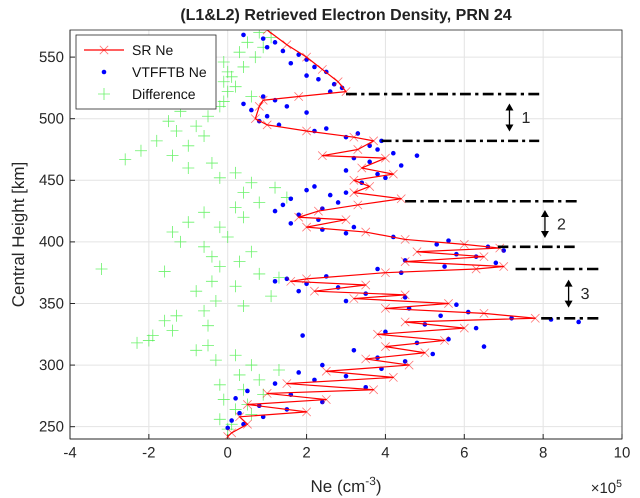 The image size is (640, 498). Describe the element at coordinates (149, 453) in the screenshot. I see `x-tick-label: -2` at that location.